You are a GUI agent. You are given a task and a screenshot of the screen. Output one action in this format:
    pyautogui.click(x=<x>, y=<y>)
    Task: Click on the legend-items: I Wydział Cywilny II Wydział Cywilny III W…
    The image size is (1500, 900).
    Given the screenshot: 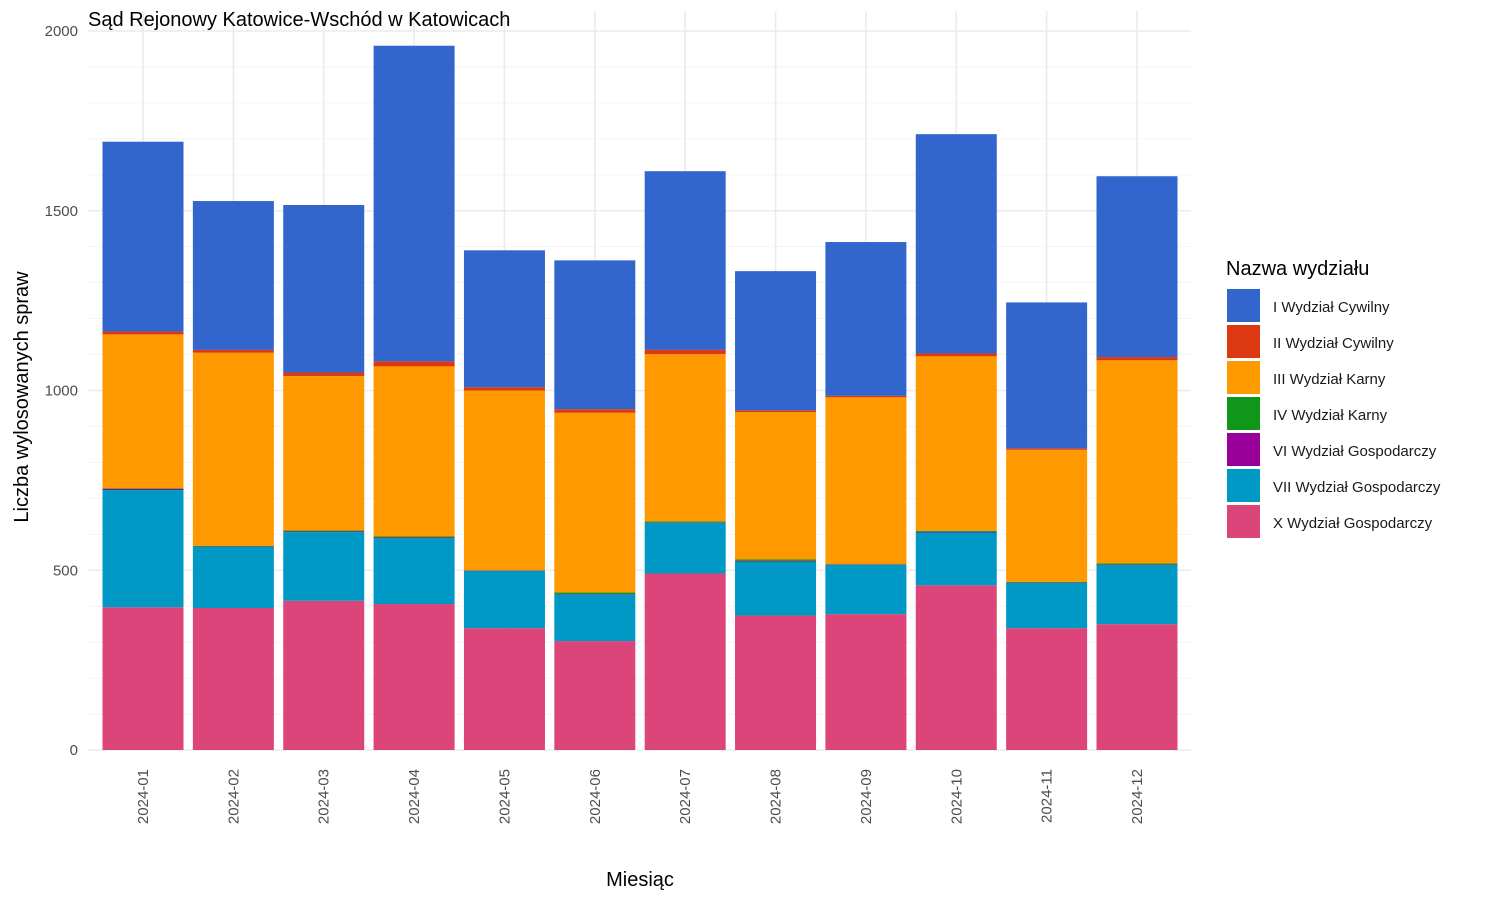 What is the action you would take?
    pyautogui.click(x=1334, y=413)
    